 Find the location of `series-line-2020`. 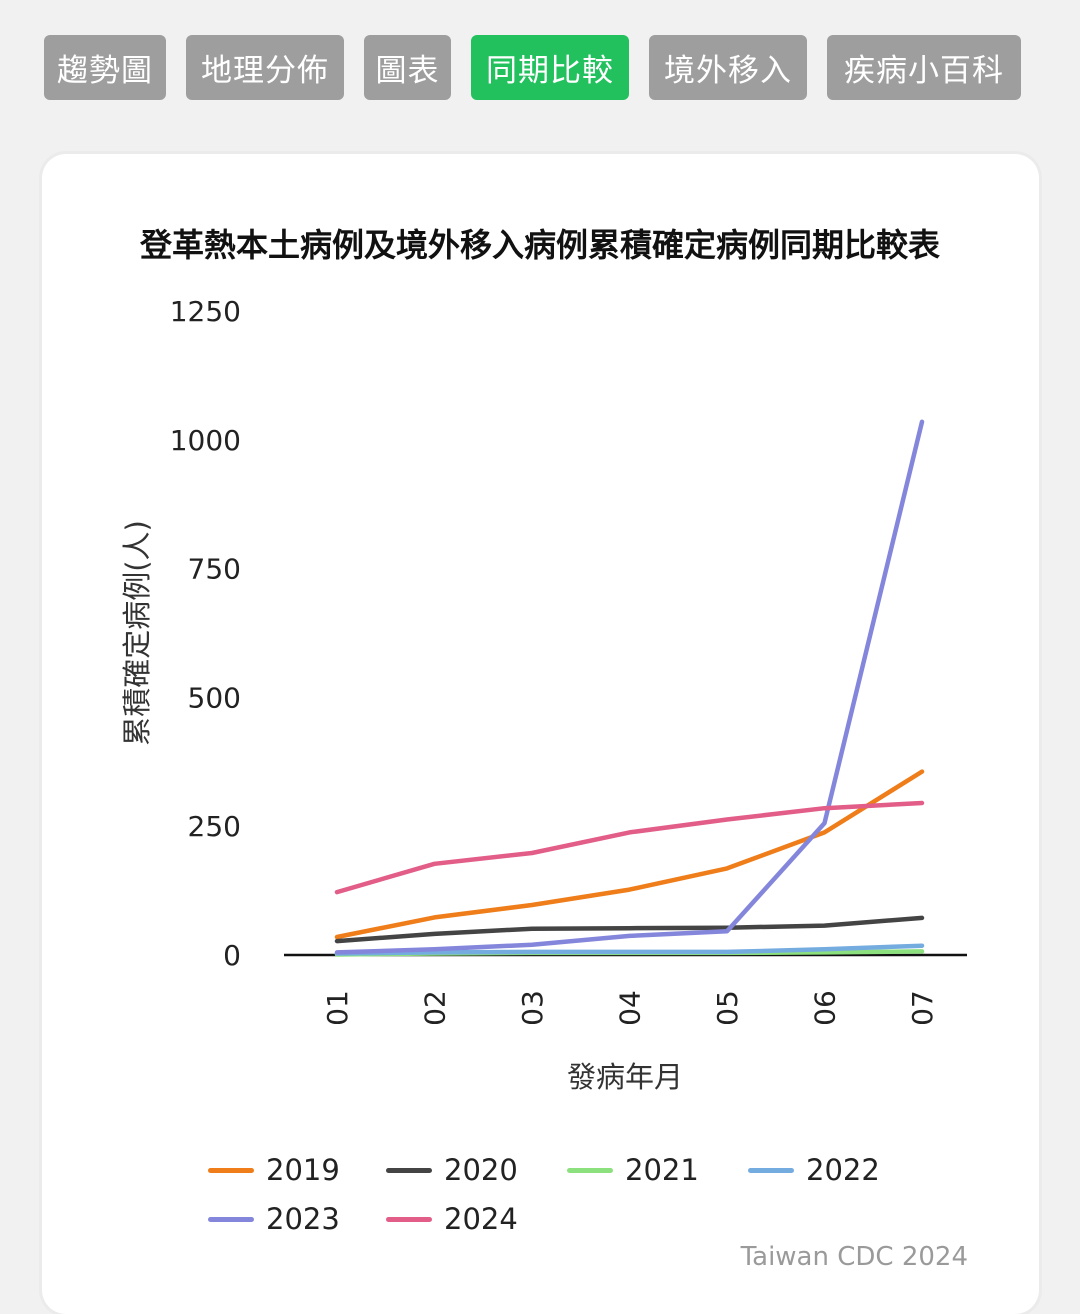

series-line-2020 is located at coordinates (629, 929).